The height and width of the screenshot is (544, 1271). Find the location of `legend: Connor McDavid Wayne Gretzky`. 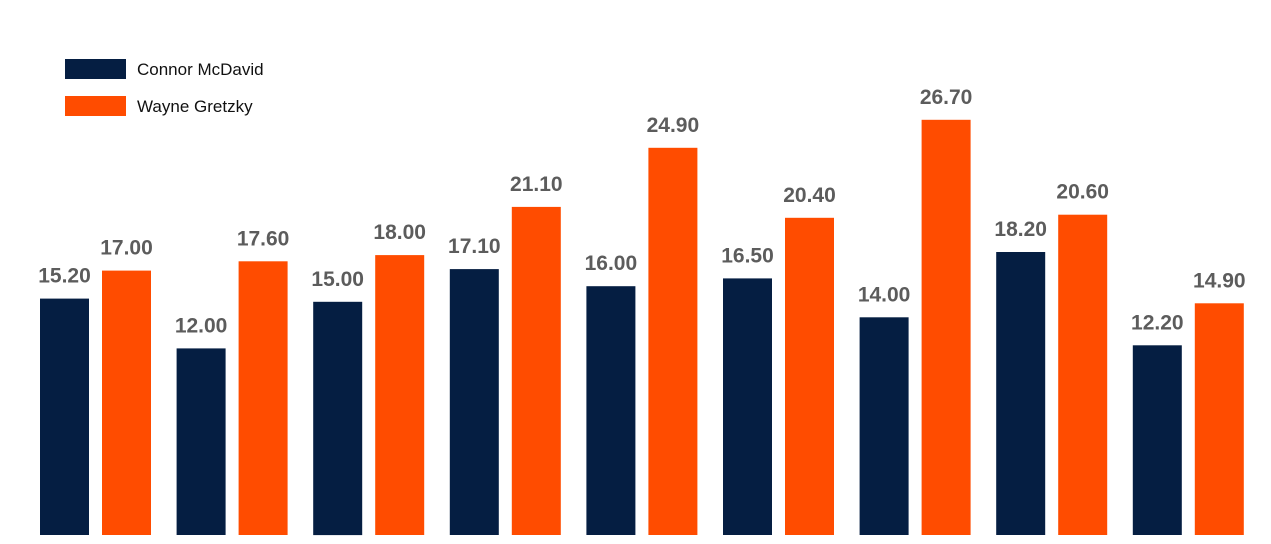

legend: Connor McDavid Wayne Gretzky is located at coordinates (164, 87).